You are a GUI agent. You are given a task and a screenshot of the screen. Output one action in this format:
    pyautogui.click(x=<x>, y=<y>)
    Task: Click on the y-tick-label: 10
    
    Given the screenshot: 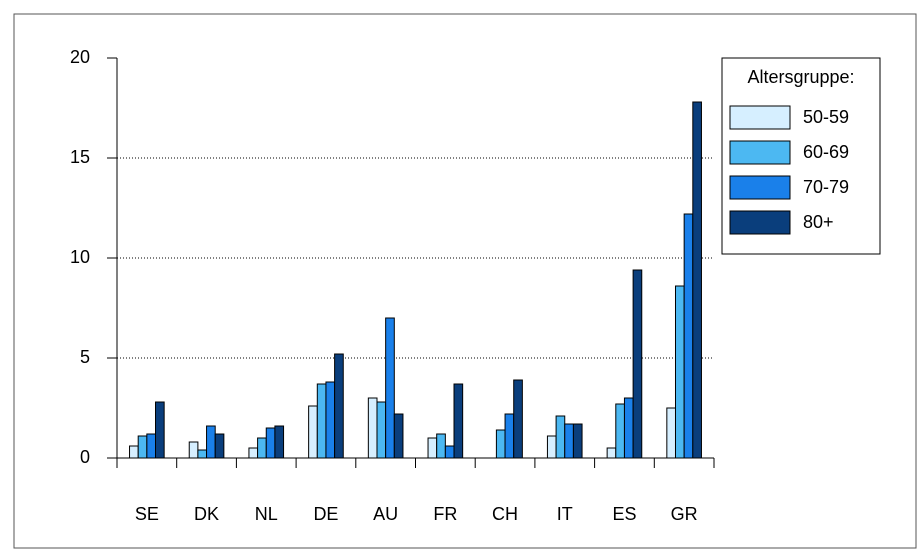 What is the action you would take?
    pyautogui.click(x=80, y=257)
    